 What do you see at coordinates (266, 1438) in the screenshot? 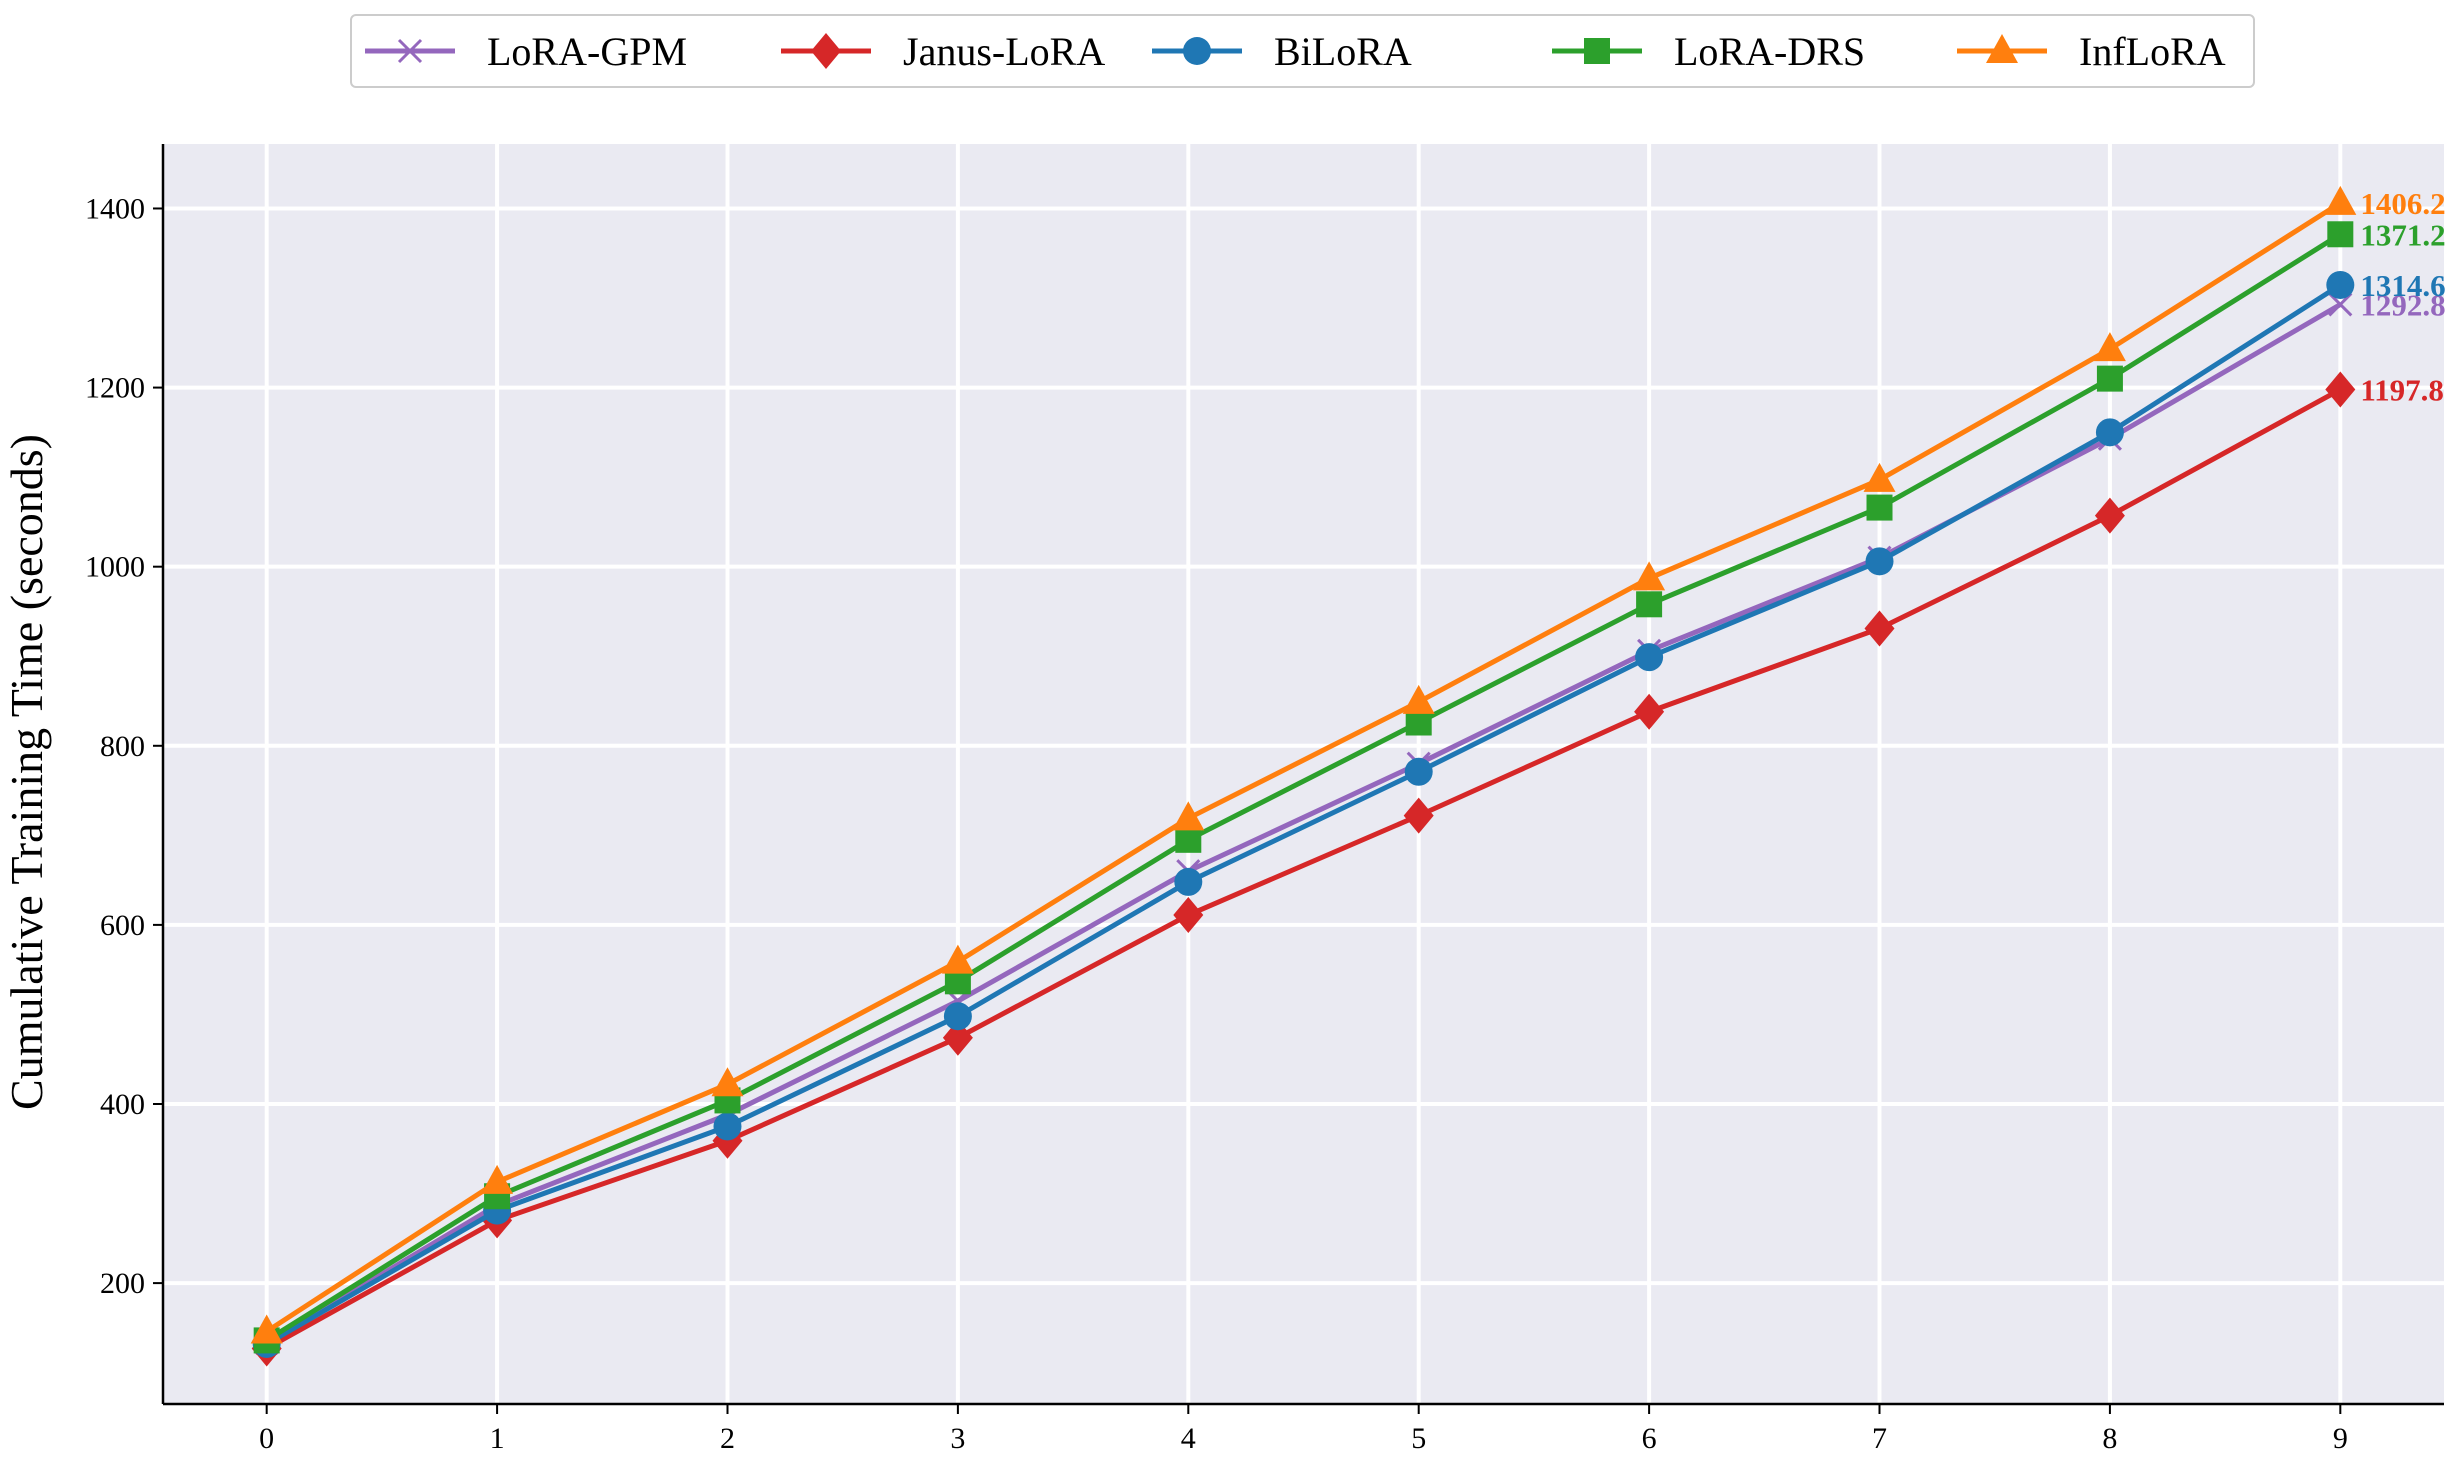
I see `x-tick-label: 0` at bounding box center [266, 1438].